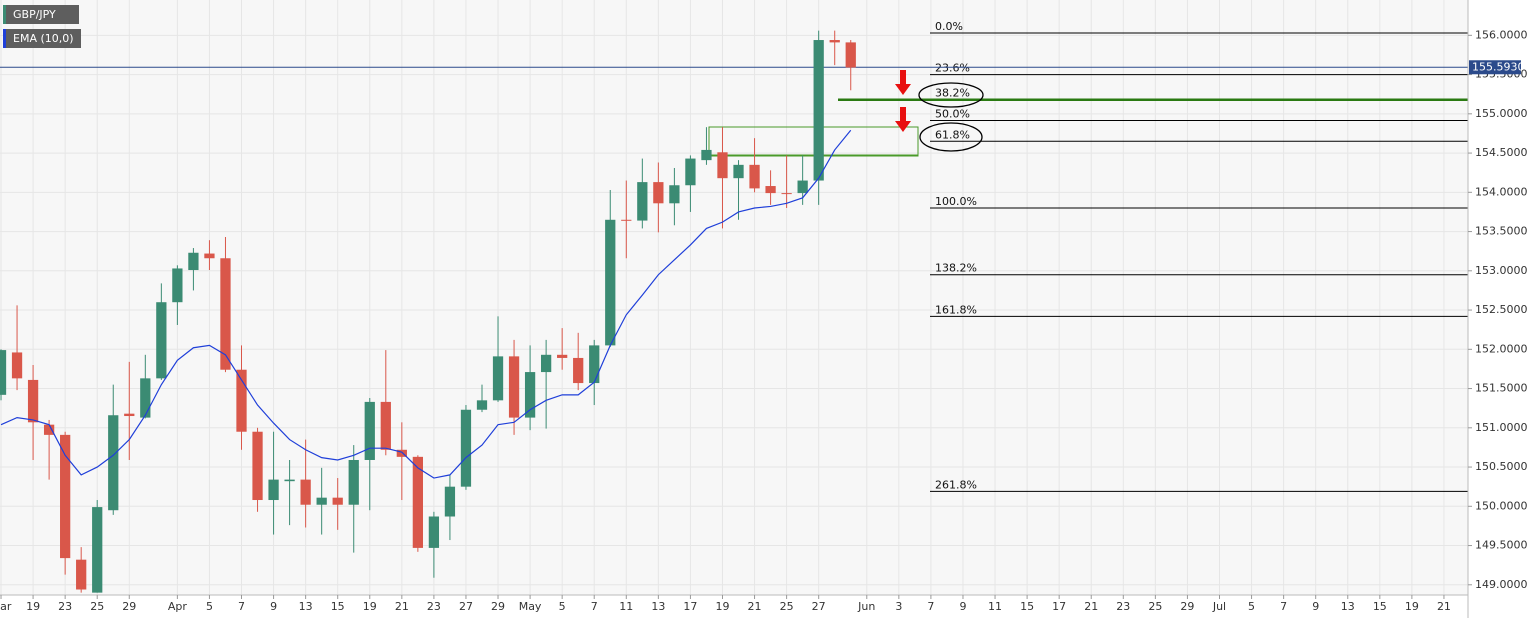  What do you see at coordinates (1501, 427) in the screenshot?
I see `y-tick-label: 151.0000` at bounding box center [1501, 427].